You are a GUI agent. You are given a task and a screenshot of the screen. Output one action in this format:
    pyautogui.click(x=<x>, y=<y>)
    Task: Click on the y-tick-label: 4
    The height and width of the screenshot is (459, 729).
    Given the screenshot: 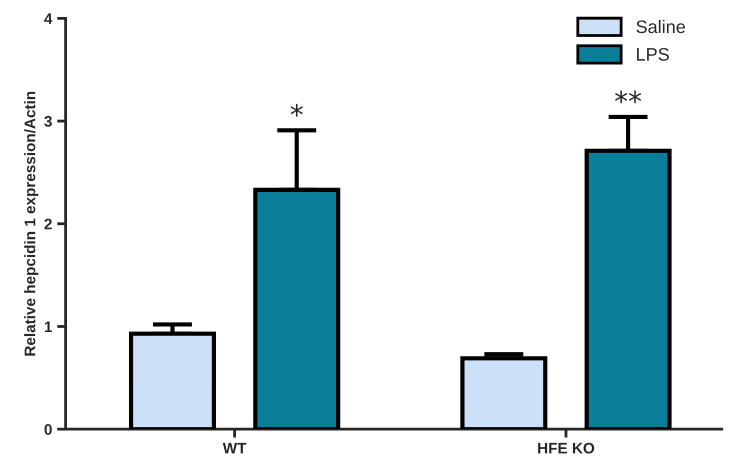 What is the action you would take?
    pyautogui.click(x=48, y=18)
    